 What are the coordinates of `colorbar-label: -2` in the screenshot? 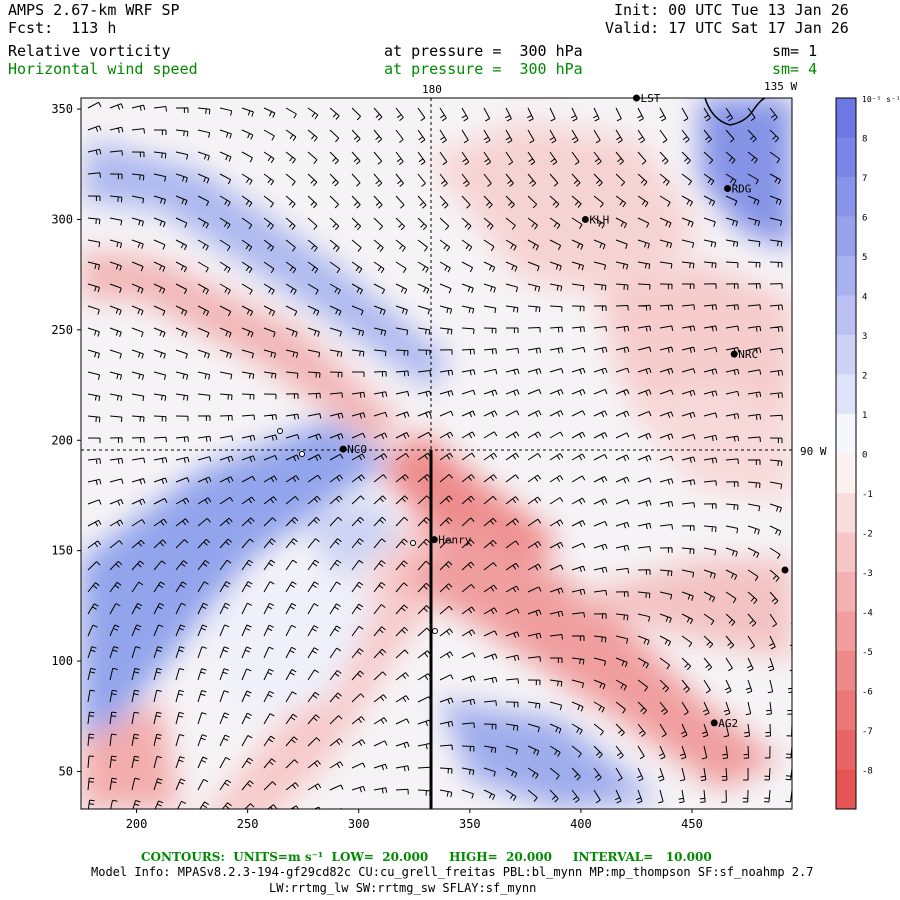 It's located at (867, 535).